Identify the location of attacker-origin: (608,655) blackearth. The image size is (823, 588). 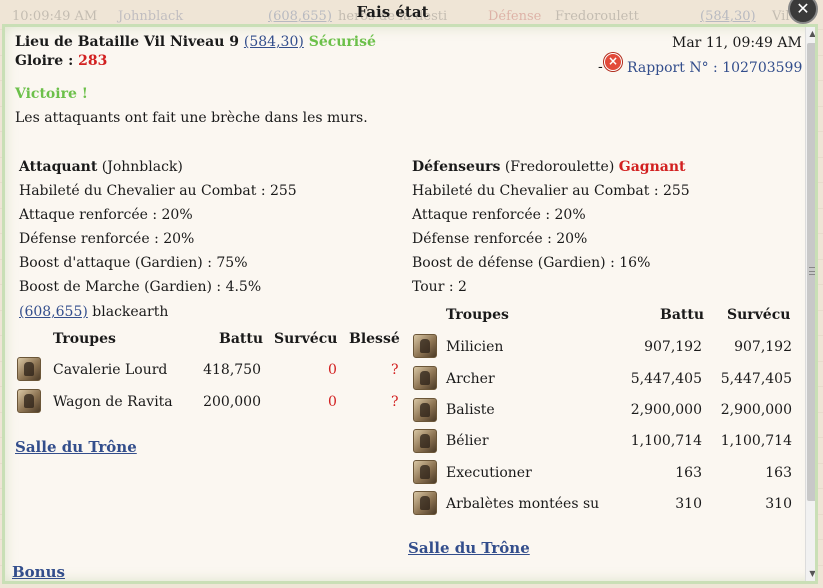
(93, 312).